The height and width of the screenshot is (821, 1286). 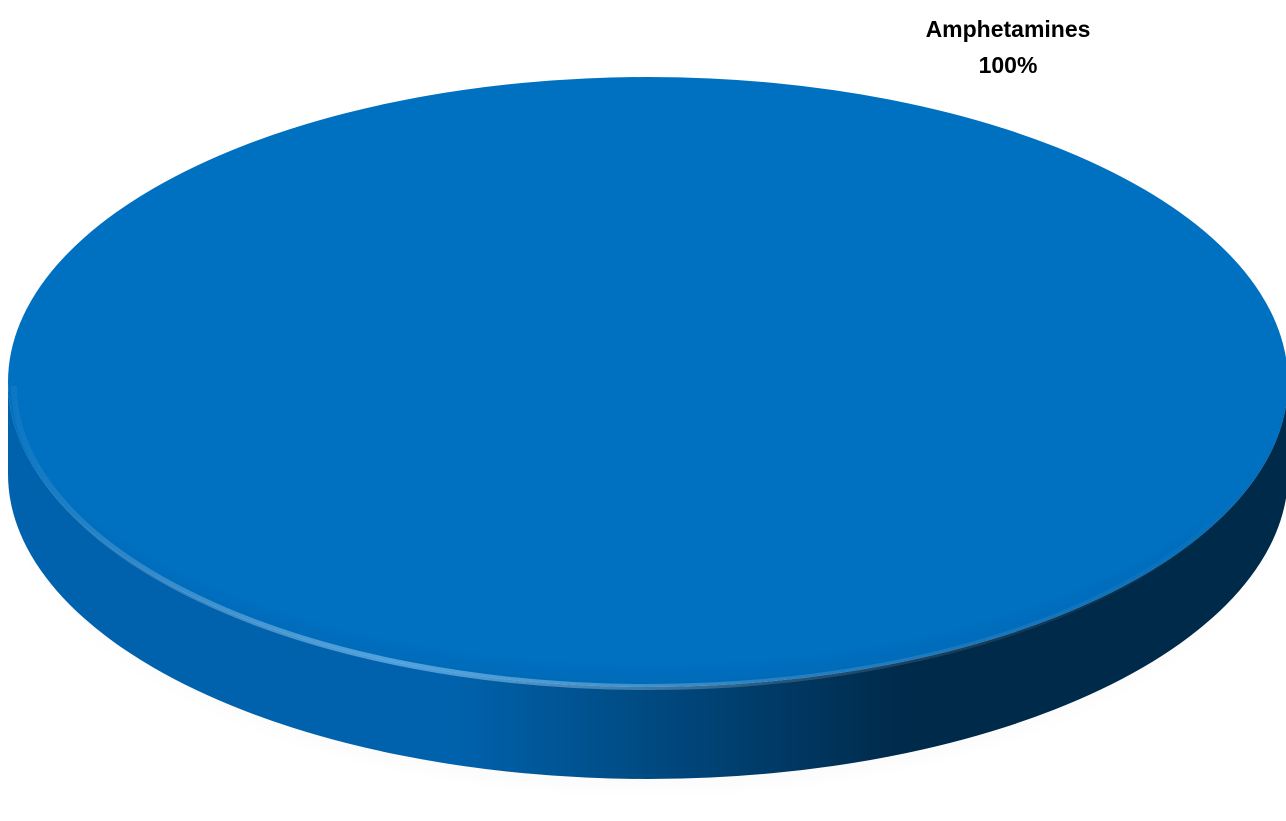 What do you see at coordinates (1008, 65) in the screenshot?
I see `data-label-percent: 100%` at bounding box center [1008, 65].